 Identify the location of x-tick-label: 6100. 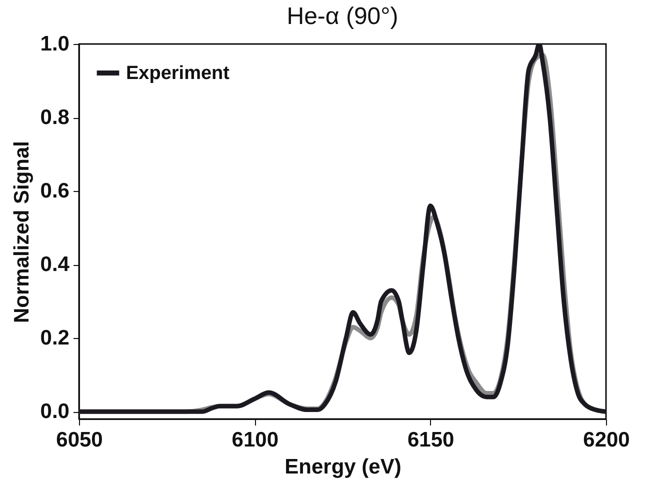
(255, 440).